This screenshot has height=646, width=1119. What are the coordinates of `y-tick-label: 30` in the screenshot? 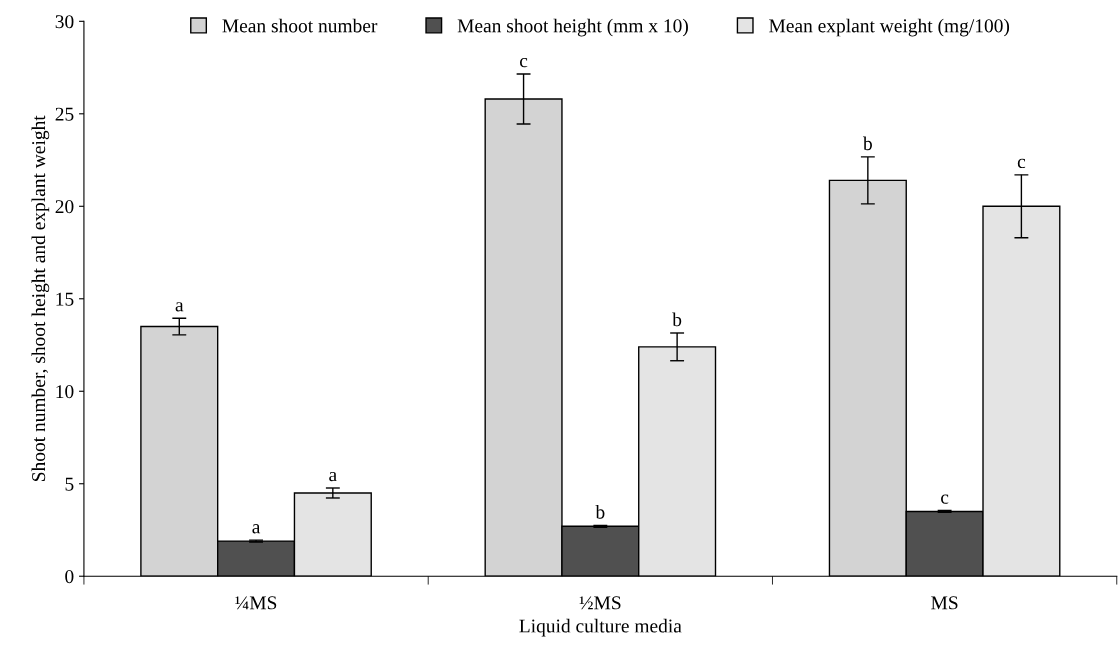 It's located at (64, 22).